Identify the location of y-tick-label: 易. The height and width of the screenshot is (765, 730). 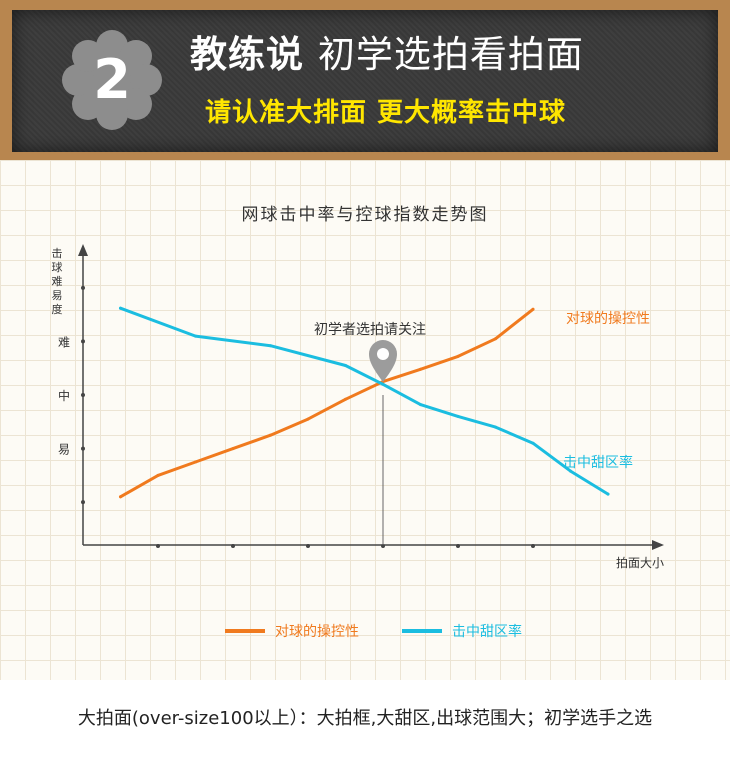
(64, 450).